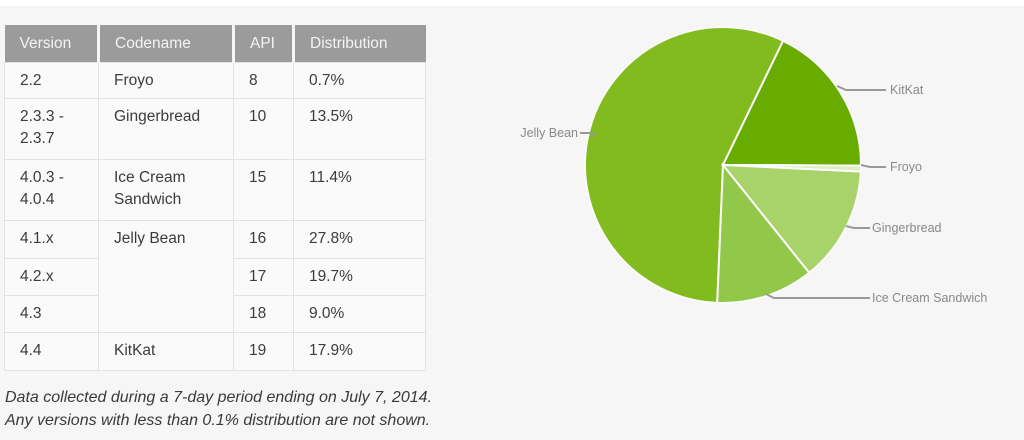 This screenshot has height=440, width=1024. Describe the element at coordinates (907, 228) in the screenshot. I see `pie-label-gingerbread: Gingerbread` at that location.